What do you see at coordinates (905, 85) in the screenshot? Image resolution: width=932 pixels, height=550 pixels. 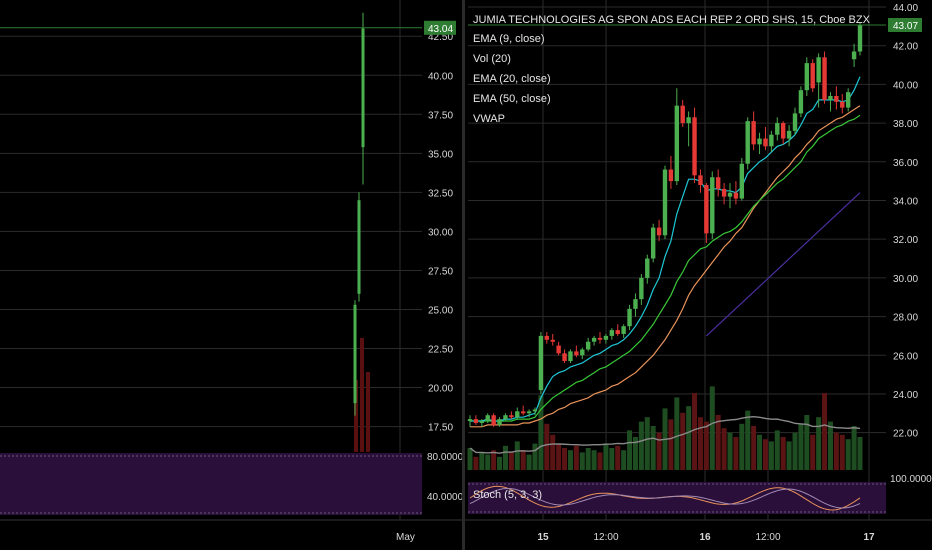 I see `right-price-tick: 40.00` at bounding box center [905, 85].